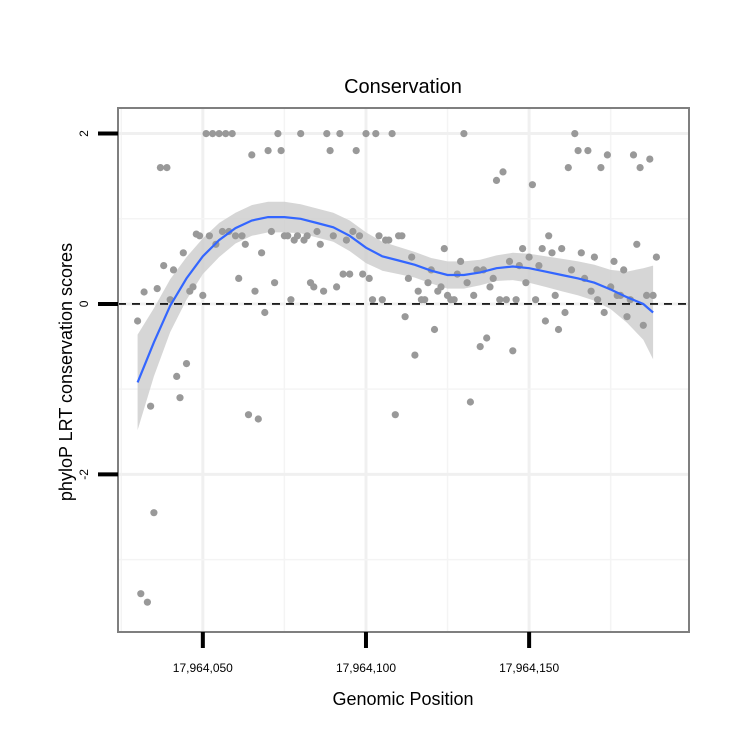 The width and height of the screenshot is (750, 750). I want to click on chart-title: Conservation, so click(403, 87).